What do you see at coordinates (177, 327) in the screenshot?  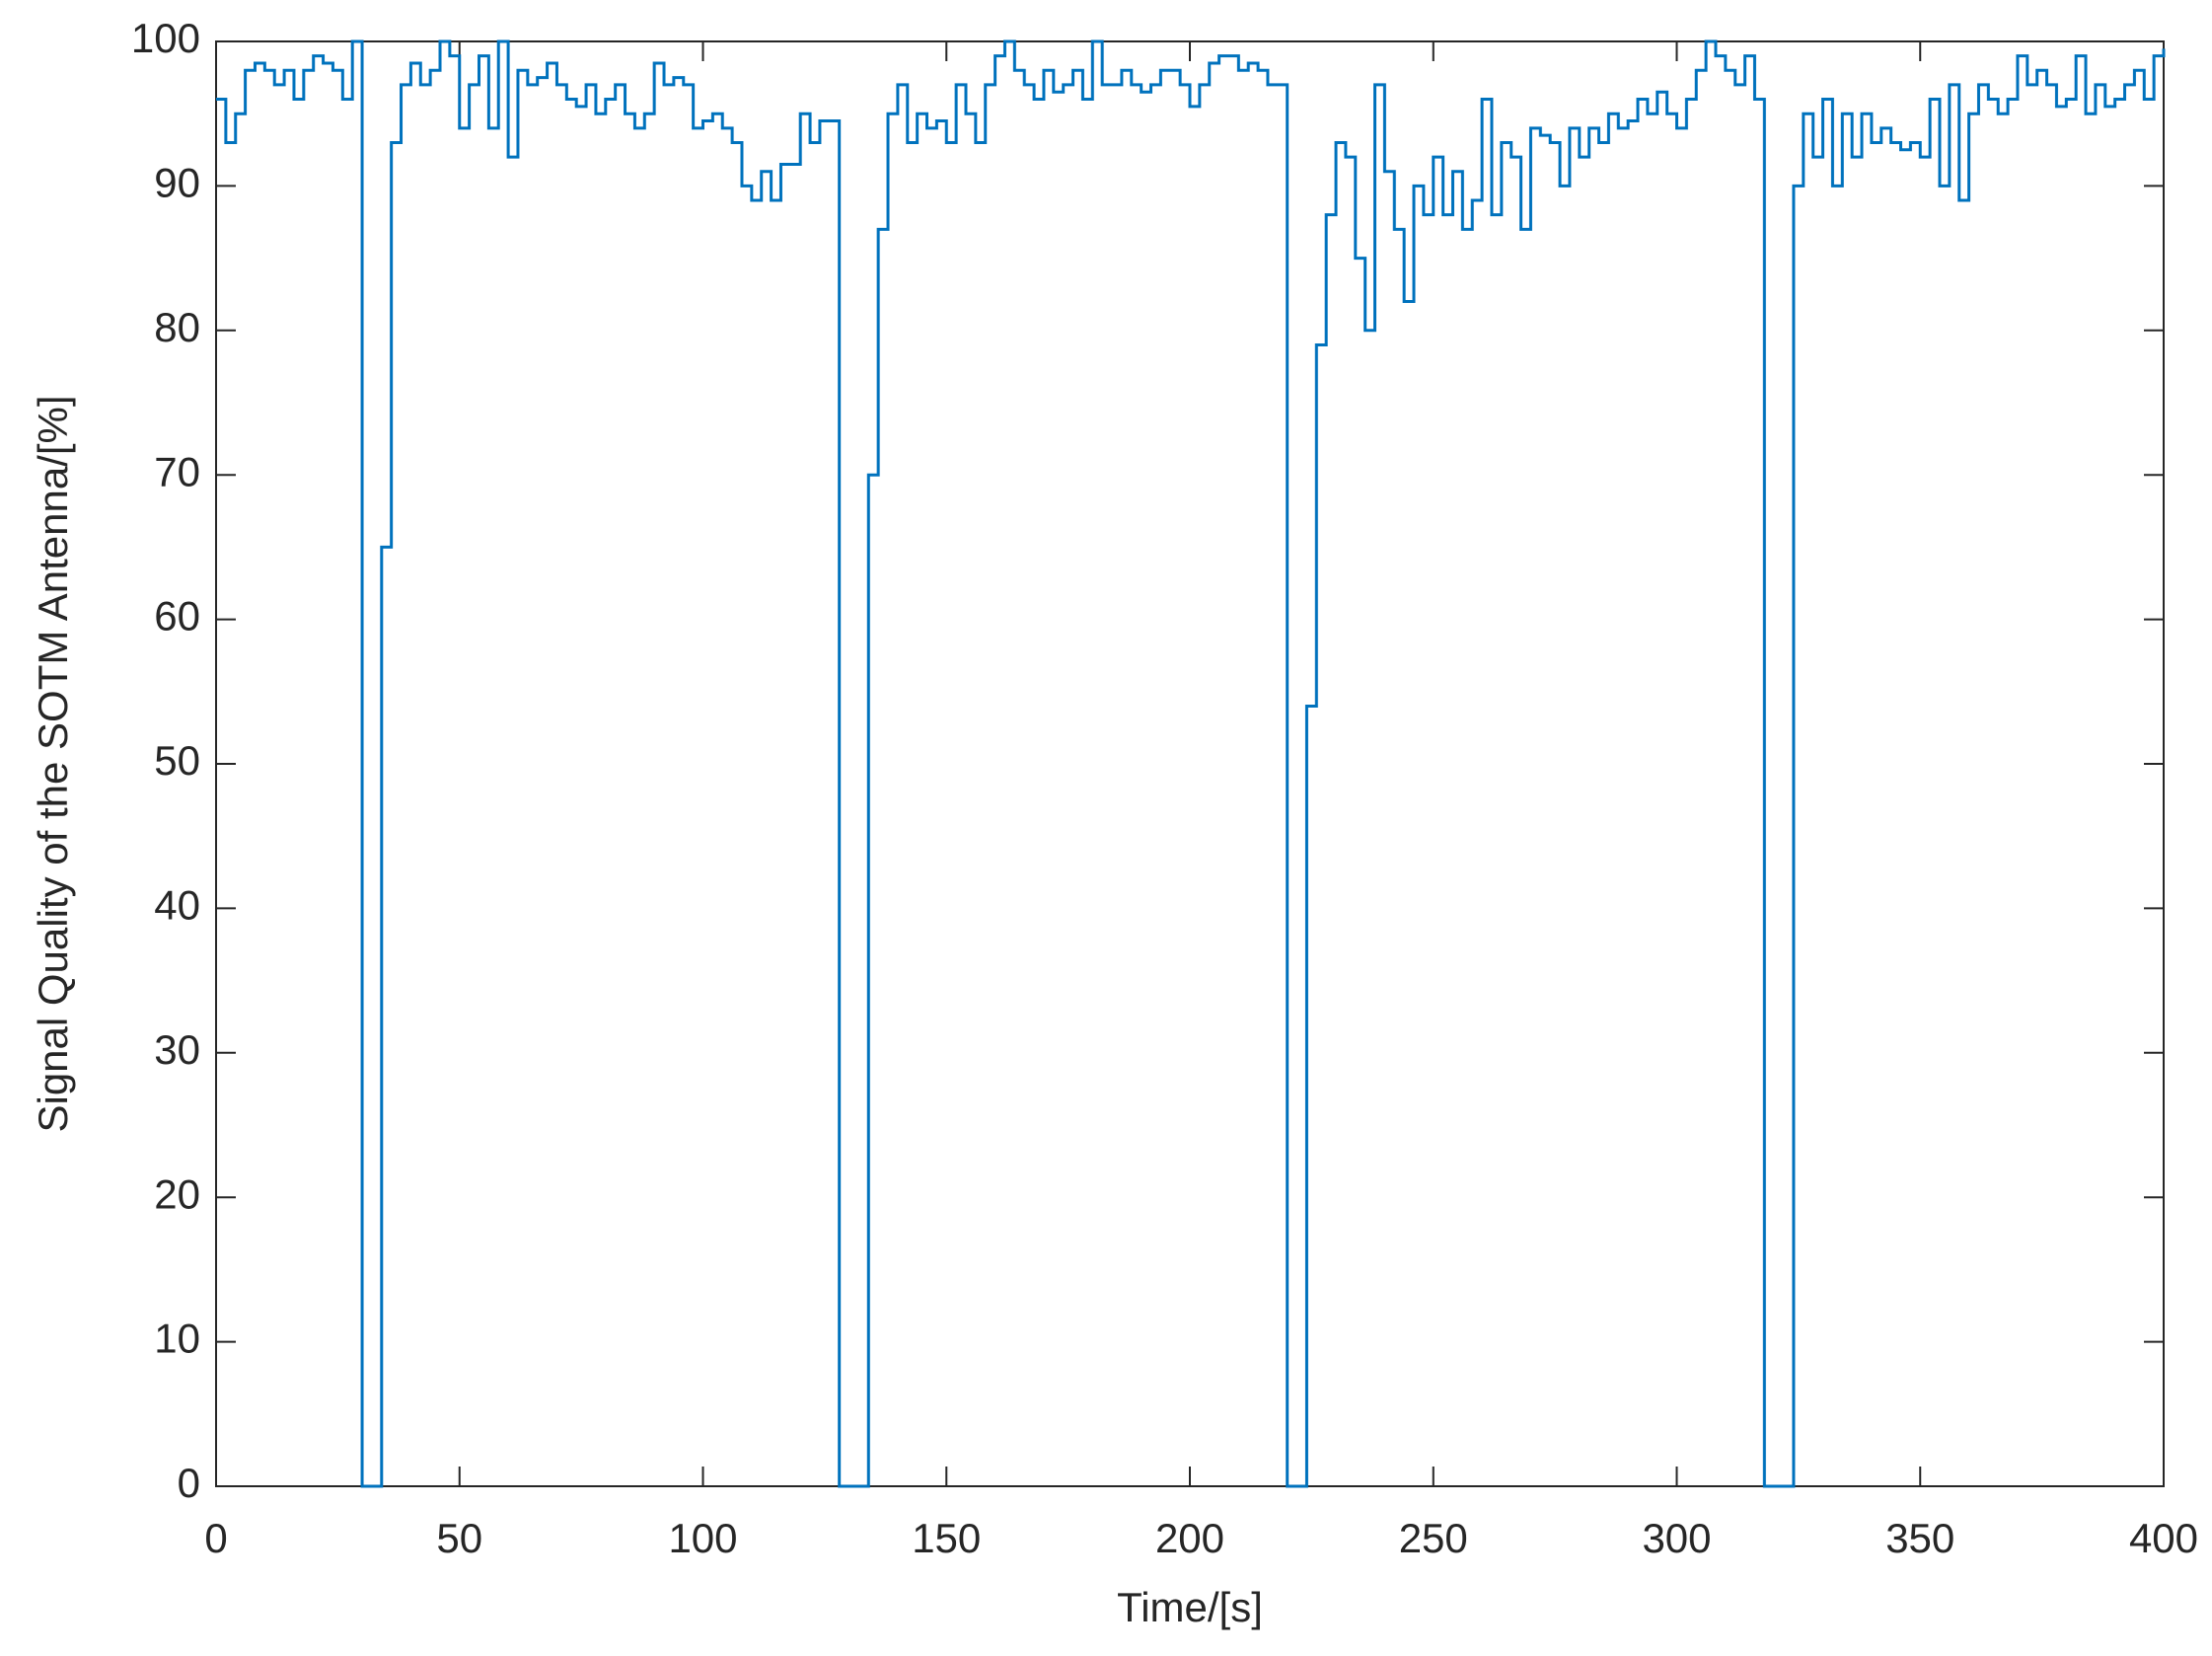 I see `y-tick-label: 80` at bounding box center [177, 327].